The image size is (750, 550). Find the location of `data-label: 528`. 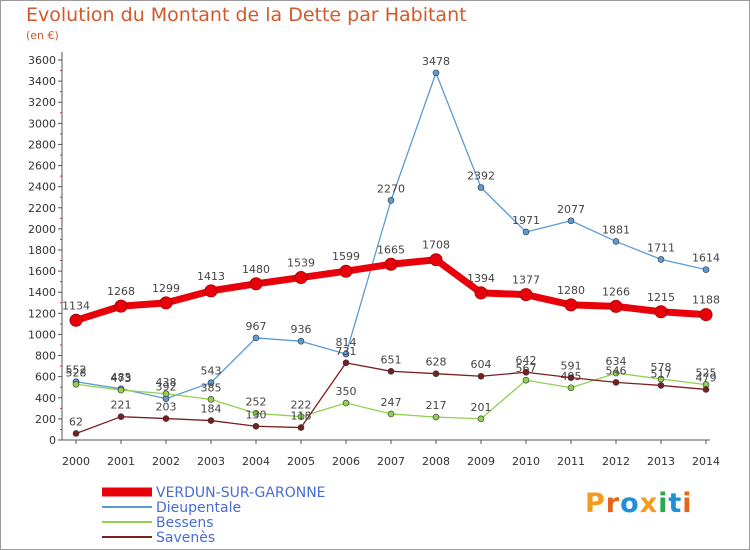

data-label: 528 is located at coordinates (76, 372).